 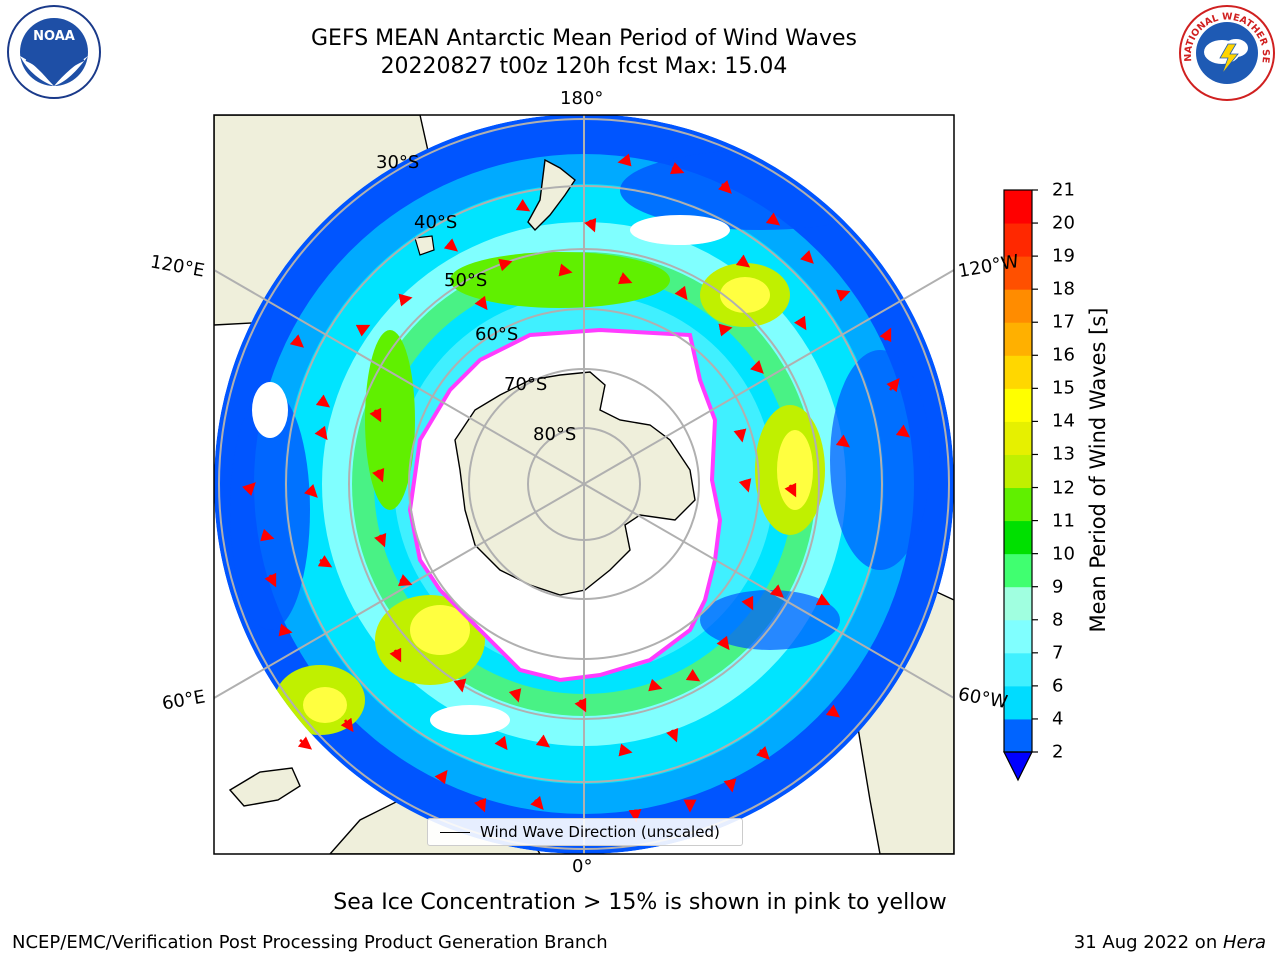 What do you see at coordinates (436, 222) in the screenshot?
I see `lat-label-40s: 40°S` at bounding box center [436, 222].